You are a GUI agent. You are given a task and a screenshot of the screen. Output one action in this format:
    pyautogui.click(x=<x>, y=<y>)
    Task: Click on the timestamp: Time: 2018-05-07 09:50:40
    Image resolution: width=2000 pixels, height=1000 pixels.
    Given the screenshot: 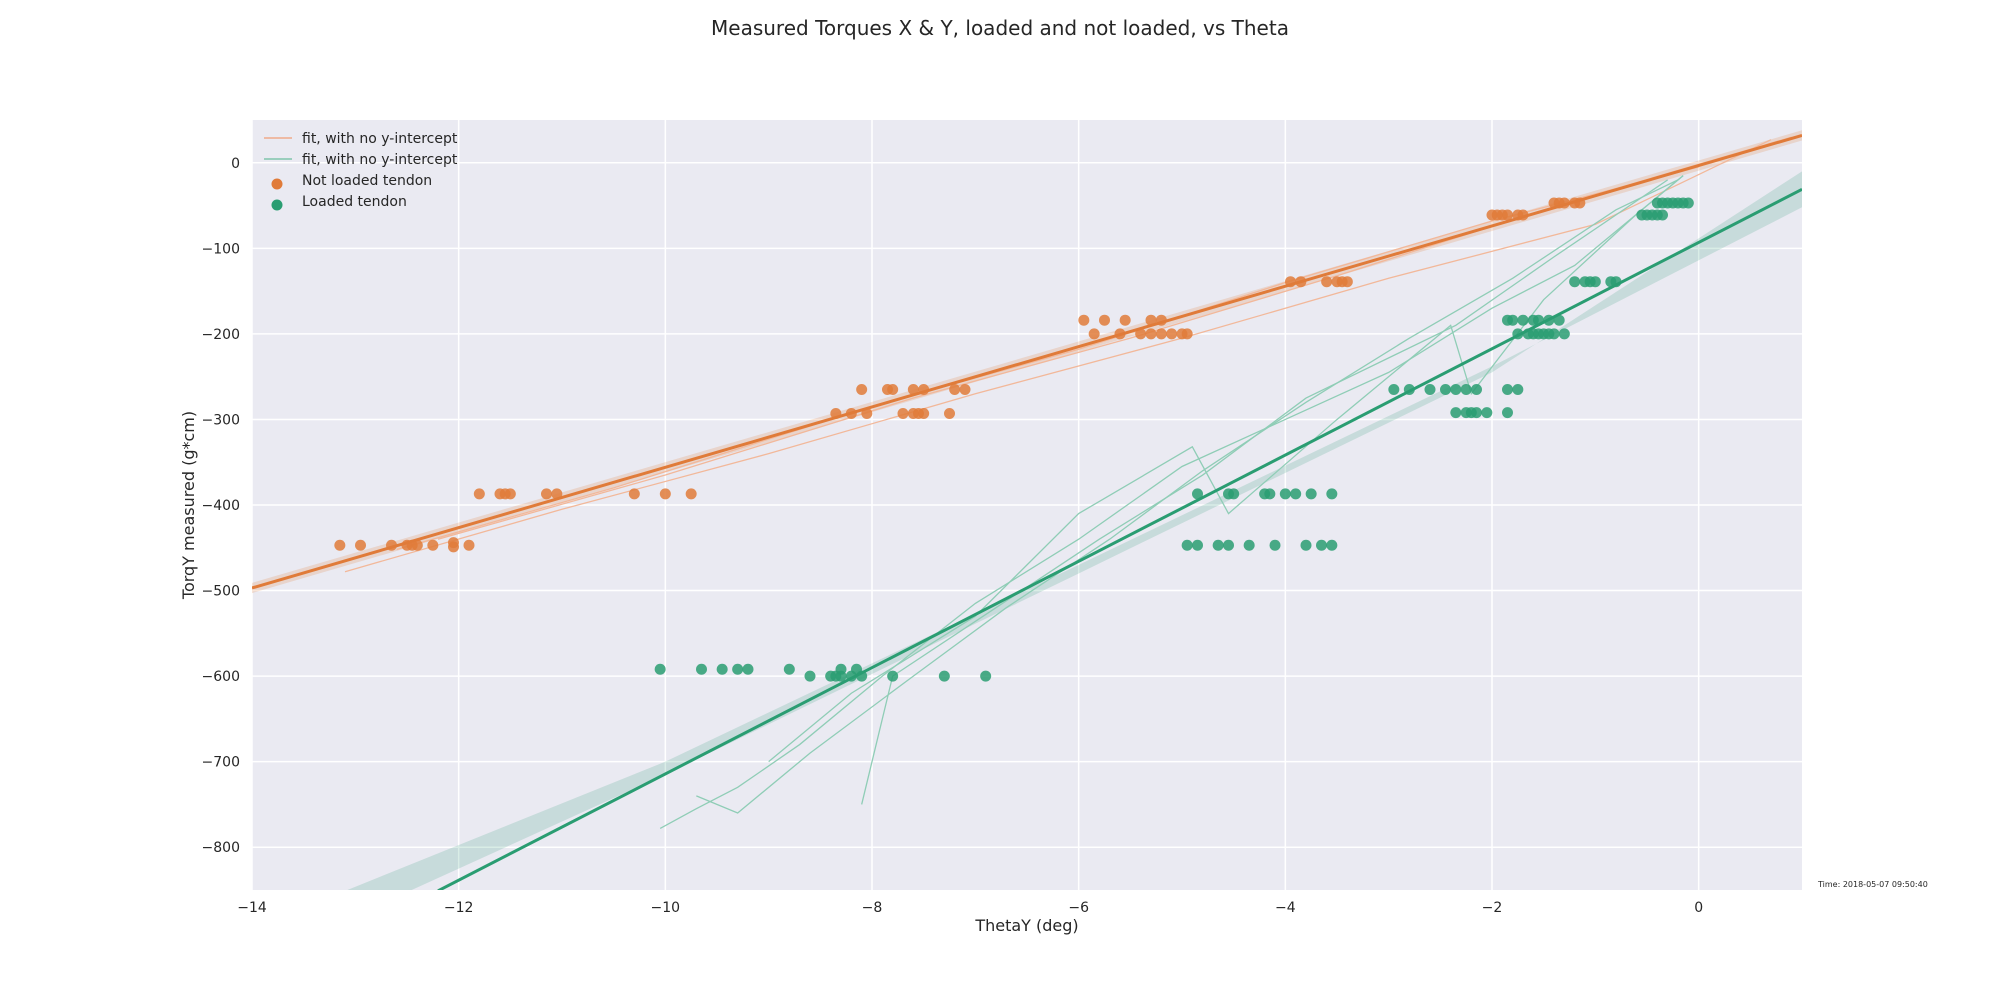 What is the action you would take?
    pyautogui.click(x=1872, y=884)
    